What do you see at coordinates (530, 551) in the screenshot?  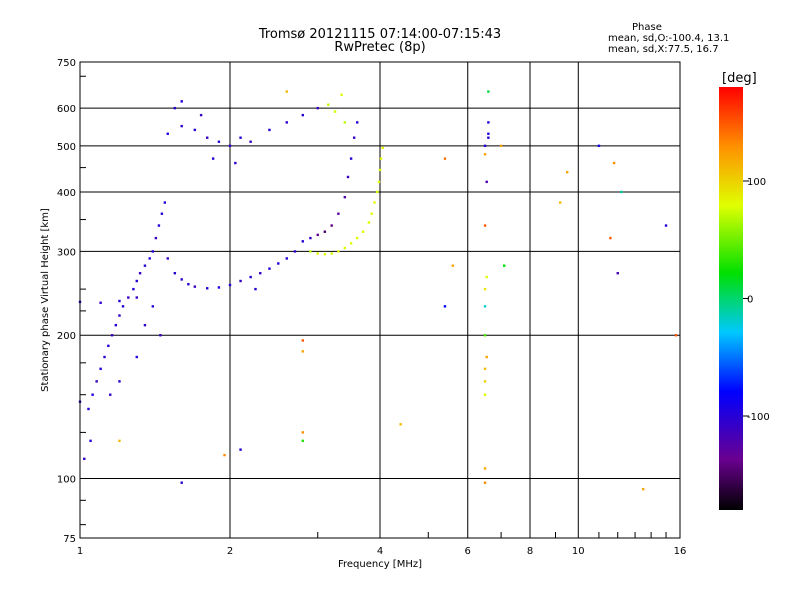 I see `x-tick-label: 8` at bounding box center [530, 551].